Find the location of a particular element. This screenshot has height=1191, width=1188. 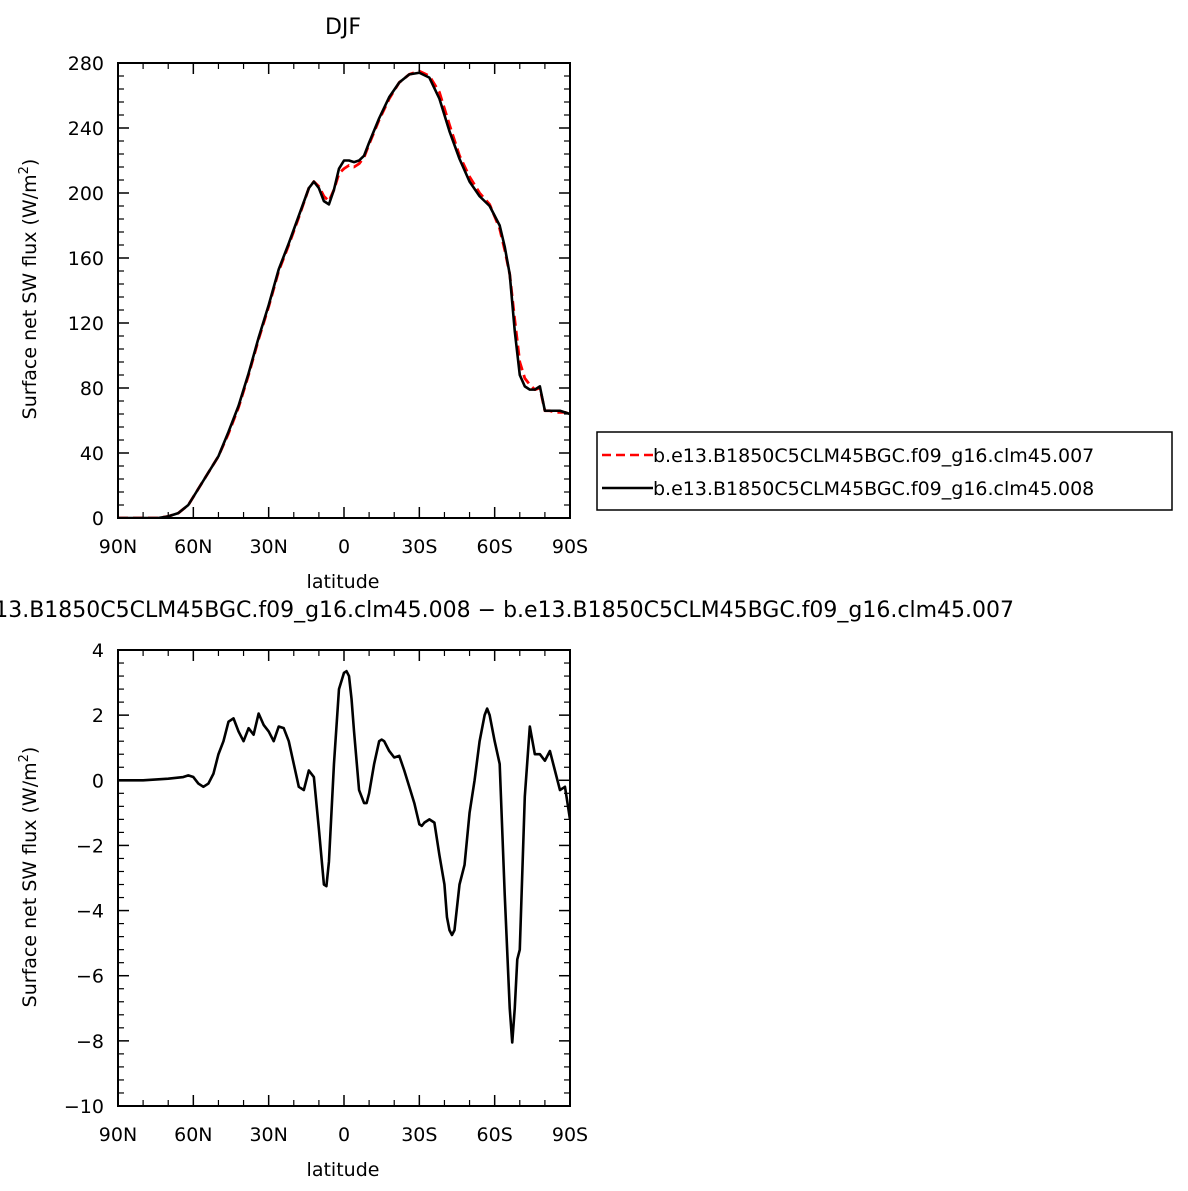

top-y-tick-label: 40 is located at coordinates (92, 454).